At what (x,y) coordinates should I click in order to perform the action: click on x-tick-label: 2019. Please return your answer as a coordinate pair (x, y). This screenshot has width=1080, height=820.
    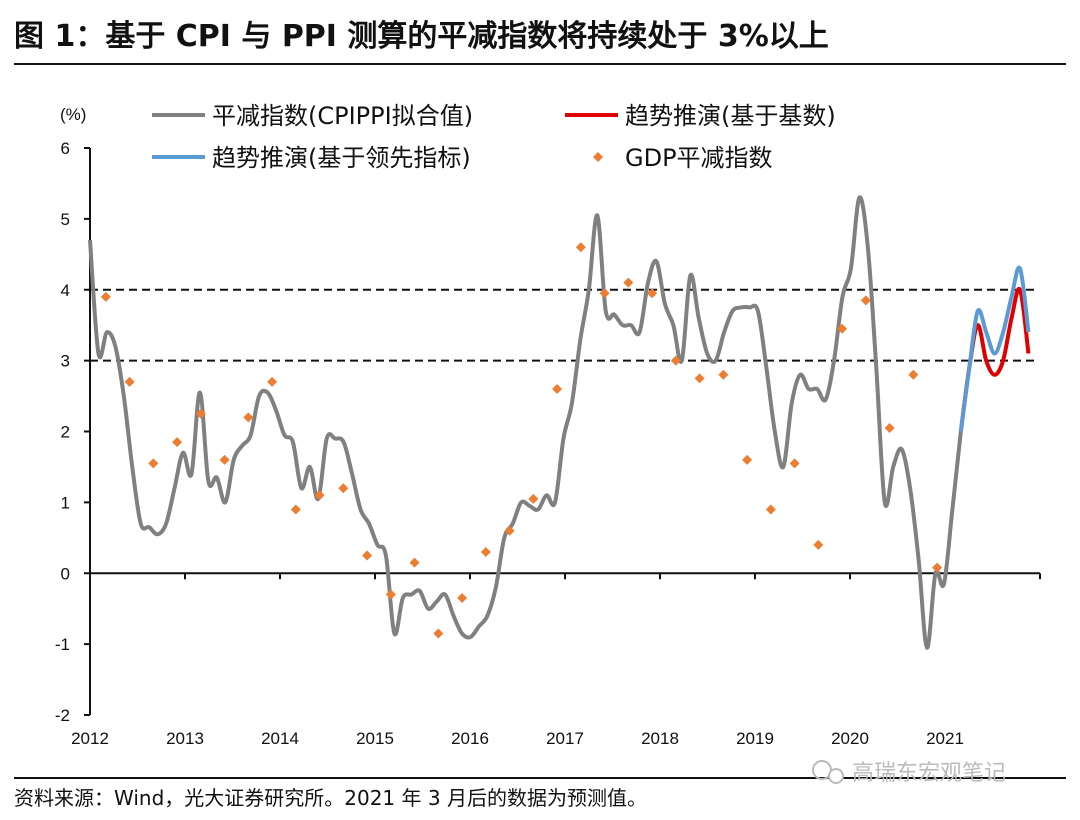
    Looking at the image, I should click on (755, 738).